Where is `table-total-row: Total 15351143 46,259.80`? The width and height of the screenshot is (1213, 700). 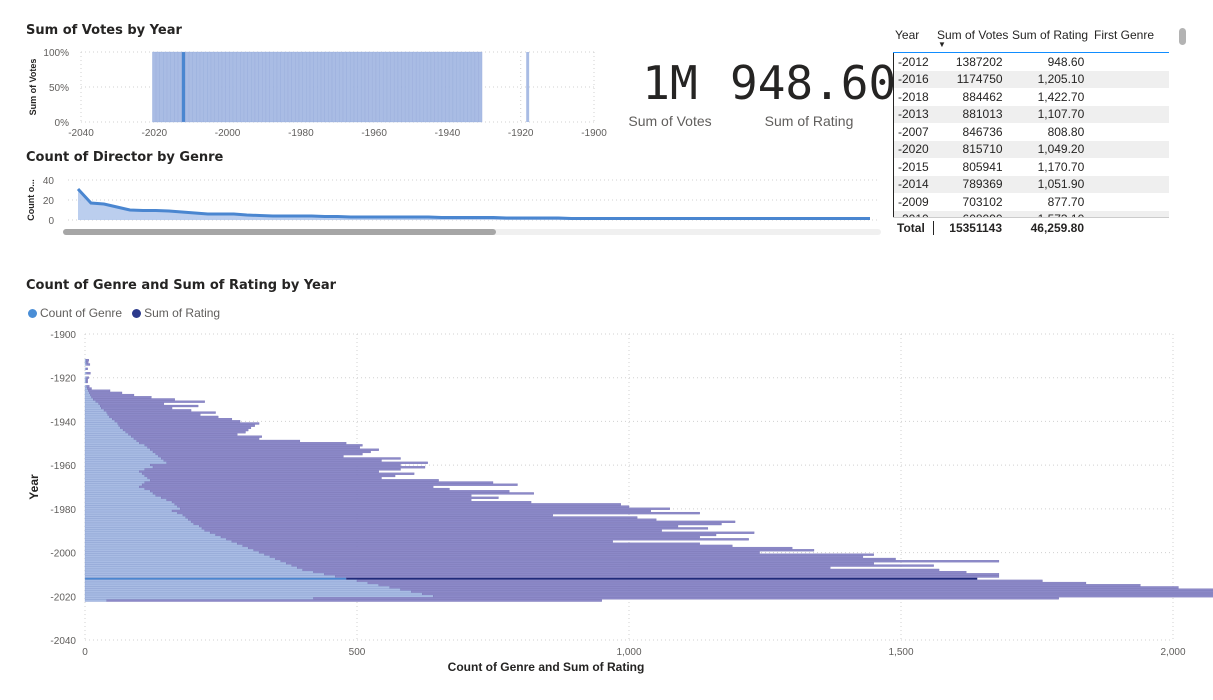
table-total-row: Total 15351143 46,259.80 is located at coordinates (1031, 227).